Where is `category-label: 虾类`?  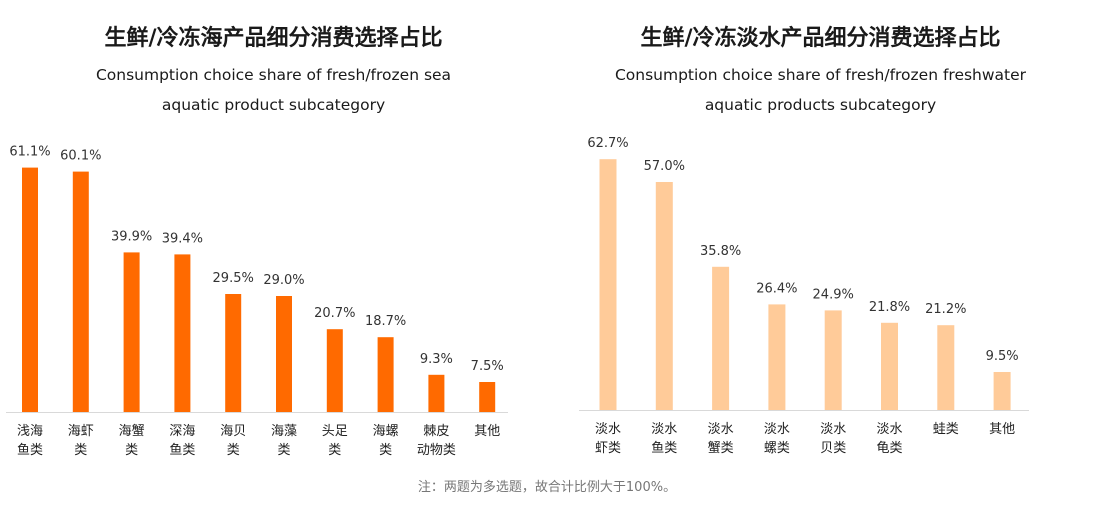
category-label: 虾类 is located at coordinates (608, 448).